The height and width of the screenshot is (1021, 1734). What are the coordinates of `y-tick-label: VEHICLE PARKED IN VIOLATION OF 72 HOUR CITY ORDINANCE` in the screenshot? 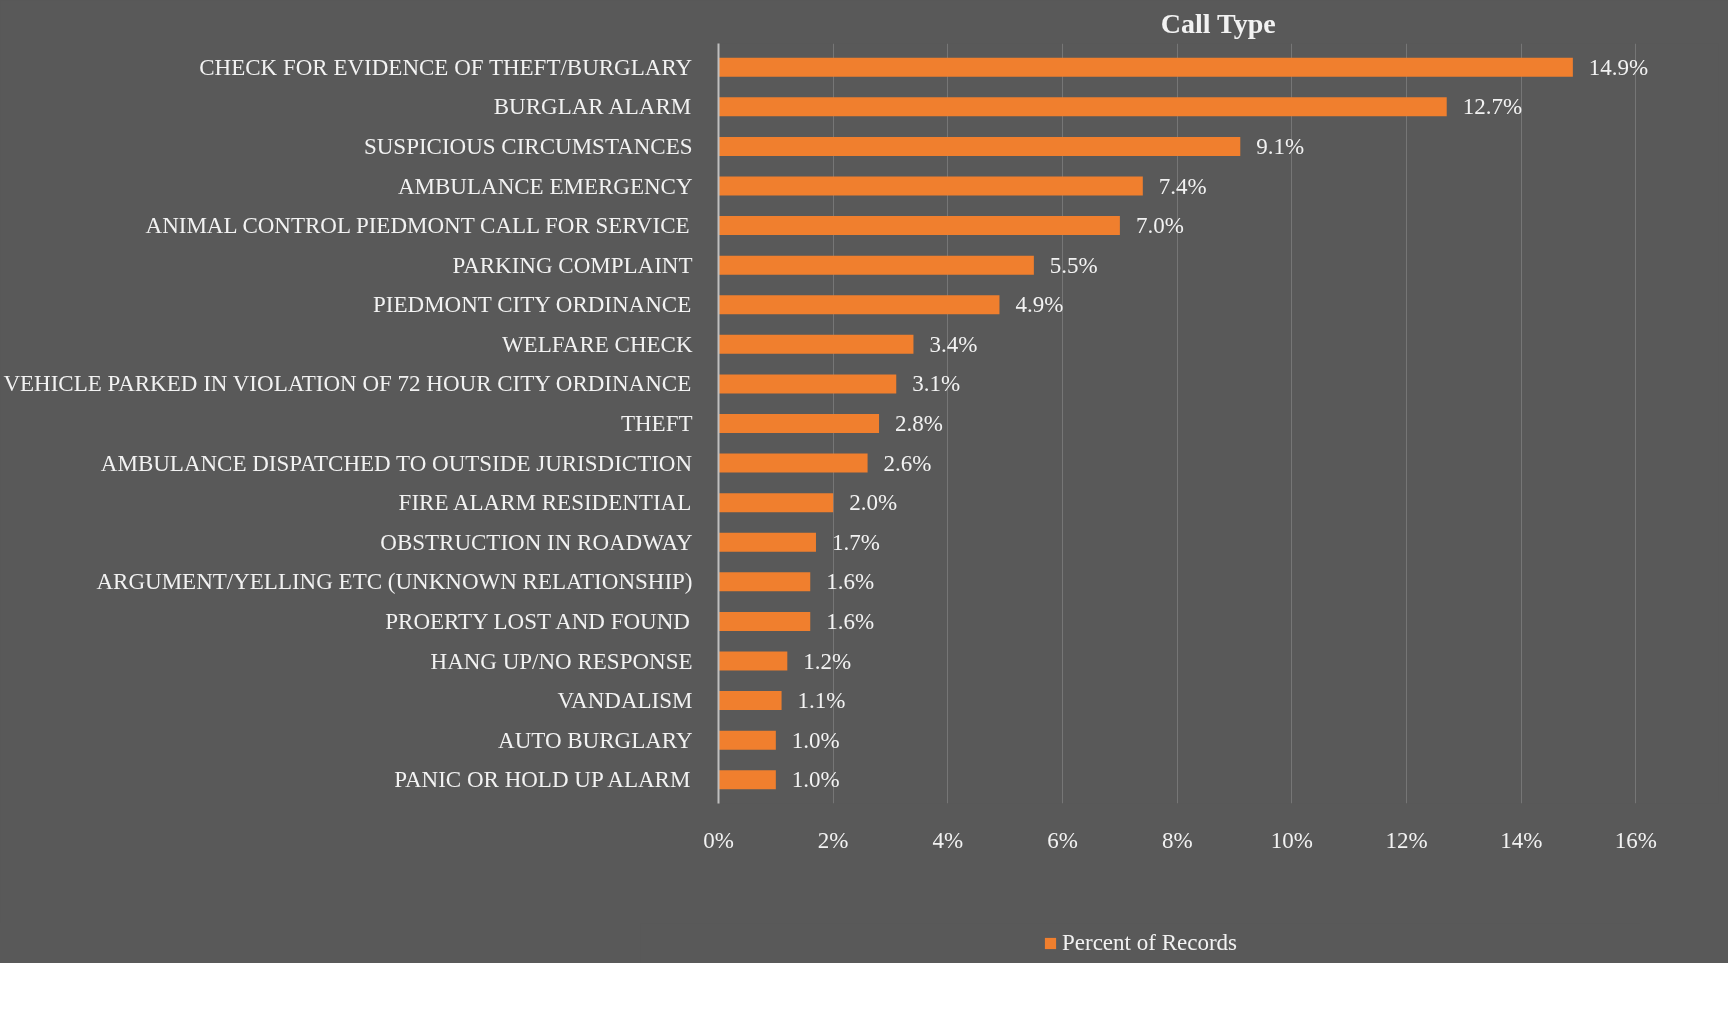 It's located at (347, 384).